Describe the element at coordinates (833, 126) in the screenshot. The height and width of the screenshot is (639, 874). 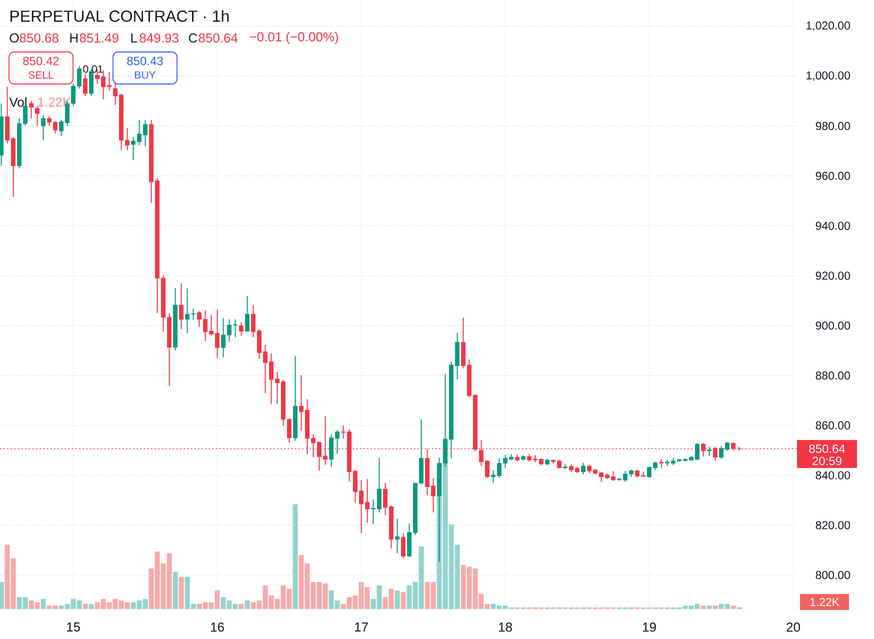
I see `y-tick-label: 980.00` at that location.